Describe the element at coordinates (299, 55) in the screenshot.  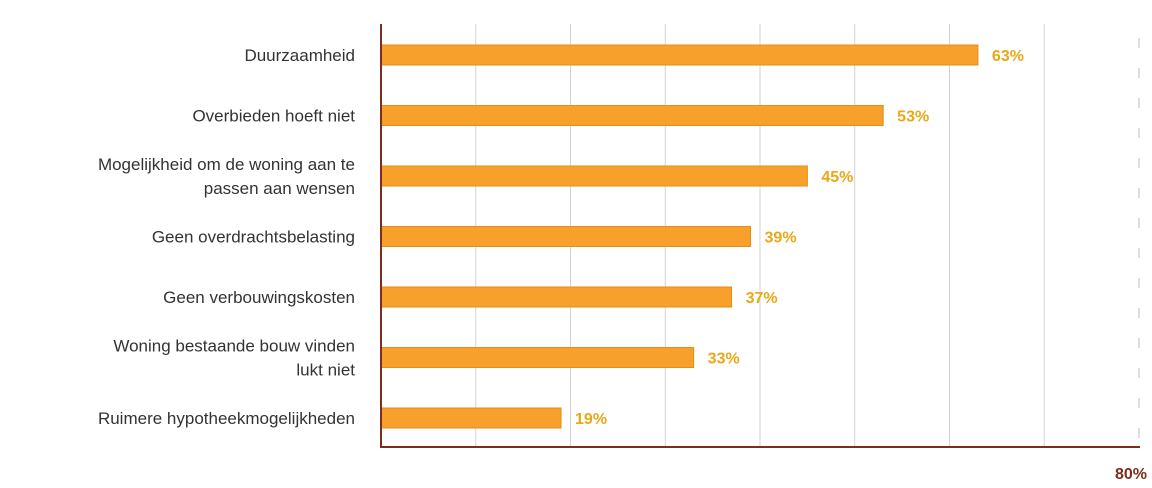
I see `category-label: Duurzaamheid` at that location.